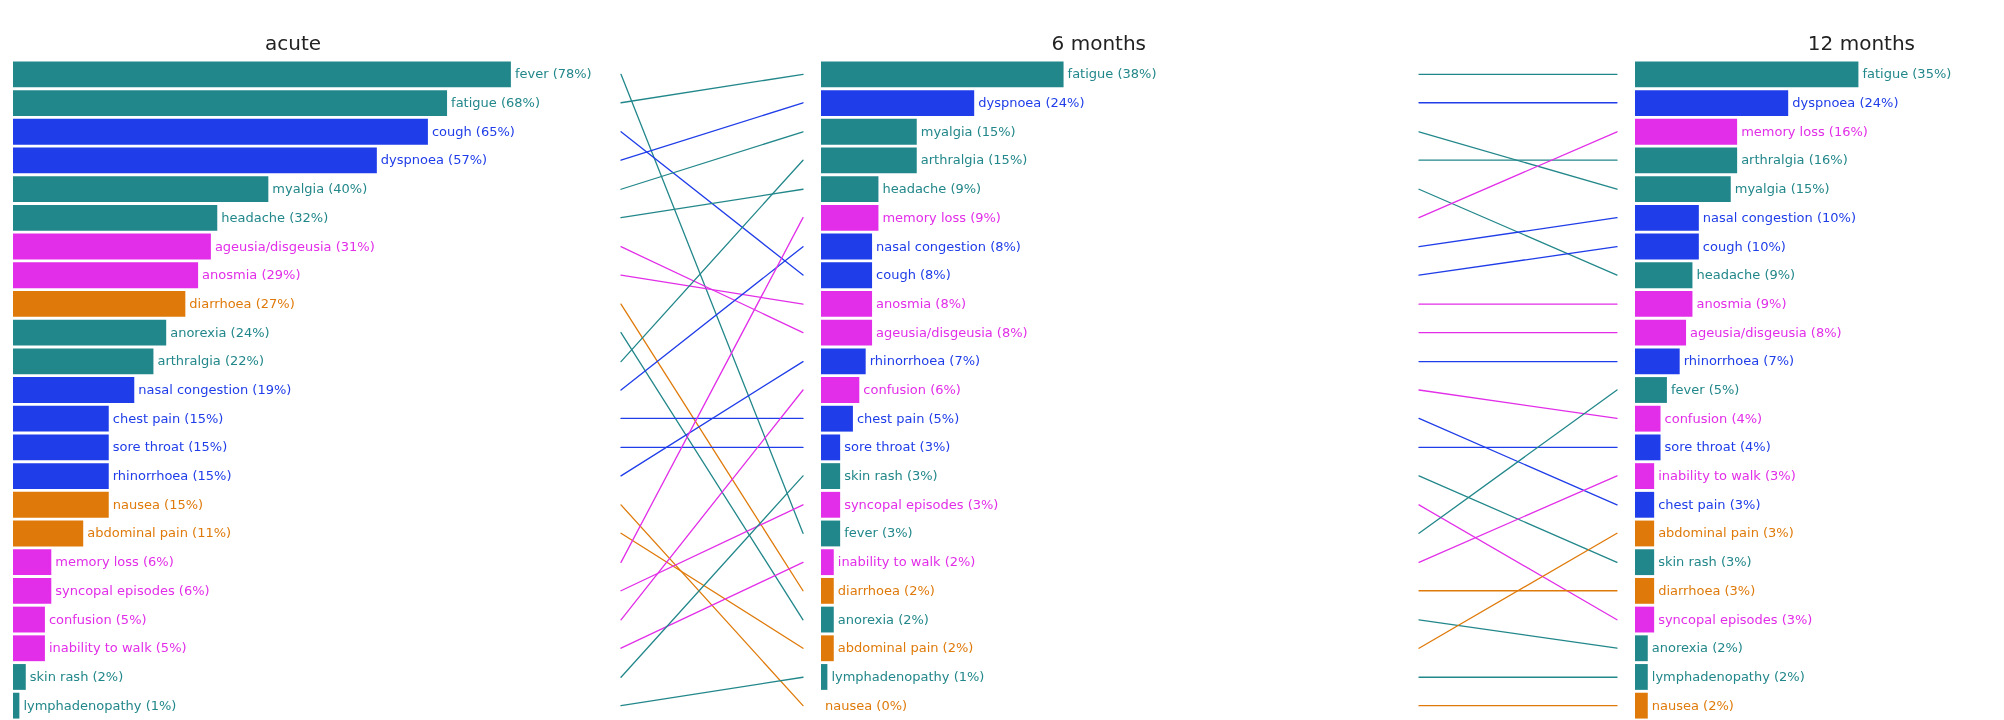  What do you see at coordinates (215, 389) in the screenshot?
I see `data-label: nasal congestion (19%)` at bounding box center [215, 389].